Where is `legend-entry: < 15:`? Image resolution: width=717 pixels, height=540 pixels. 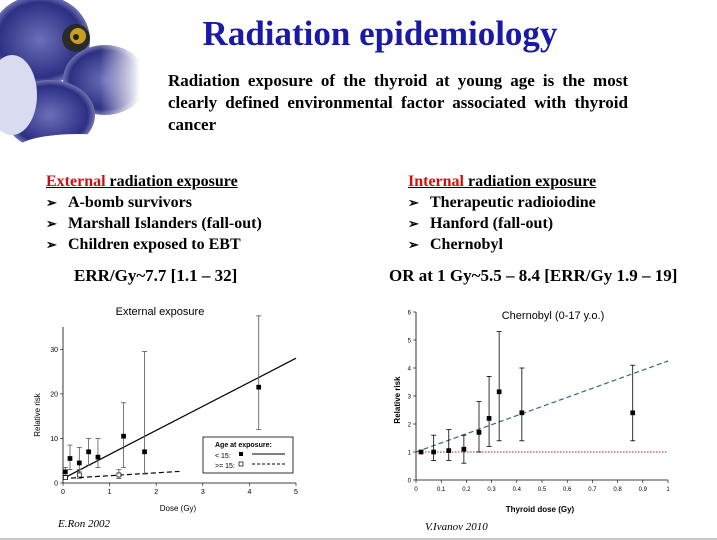
legend-entry: < 15: is located at coordinates (223, 456).